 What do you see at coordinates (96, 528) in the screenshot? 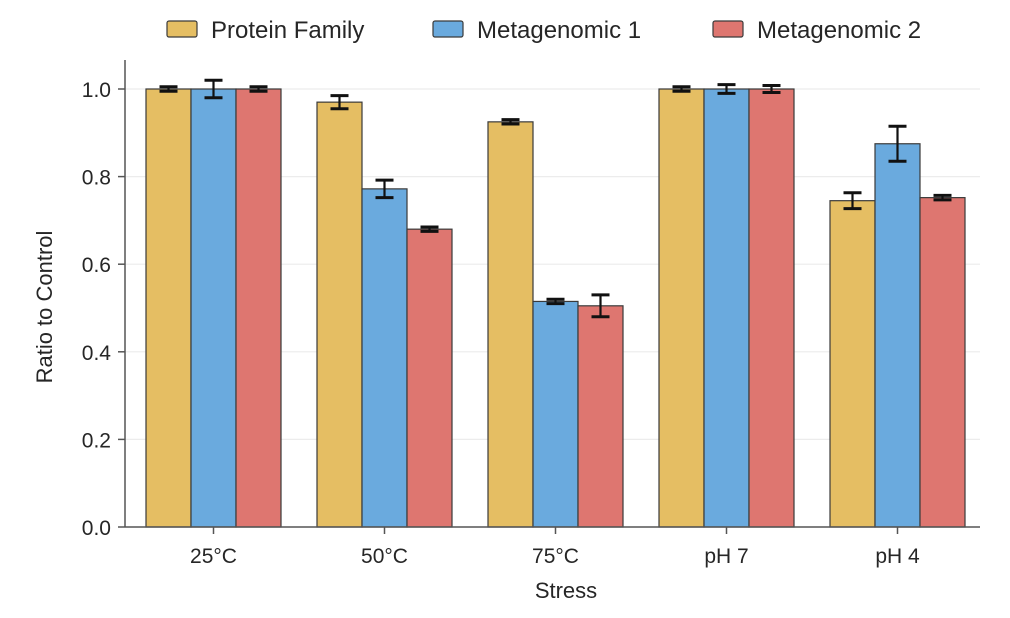
I see `y-tick-label: 0.0` at bounding box center [96, 528].